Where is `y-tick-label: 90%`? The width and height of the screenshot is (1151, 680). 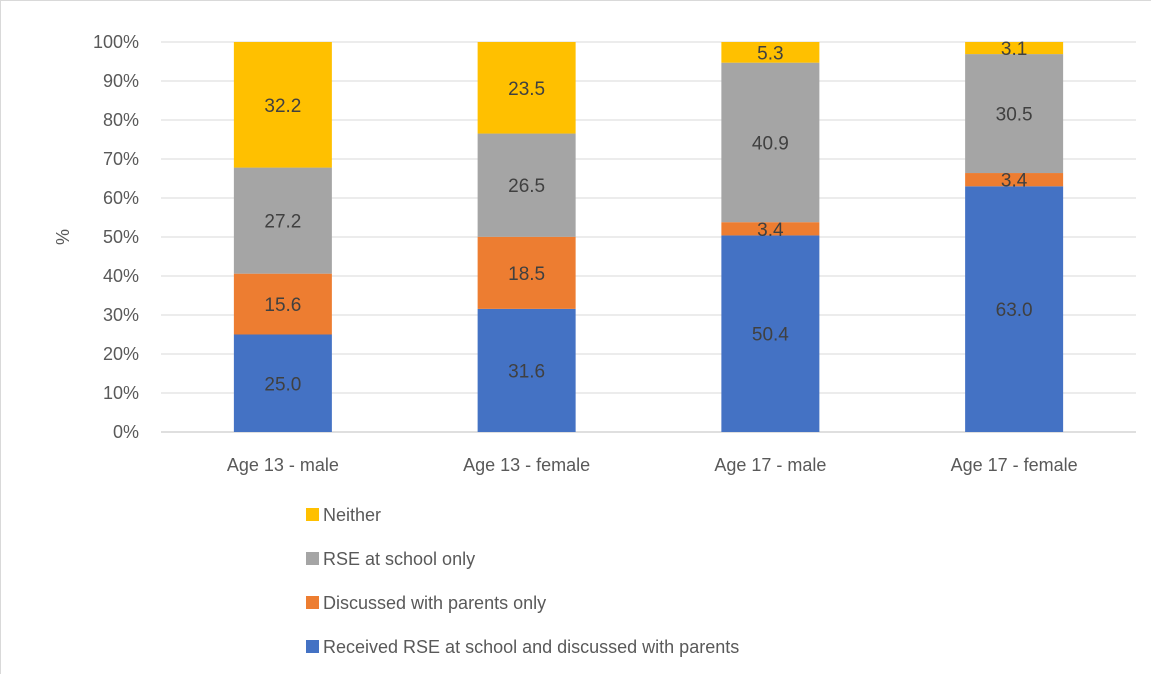
y-tick-label: 90% is located at coordinates (121, 81).